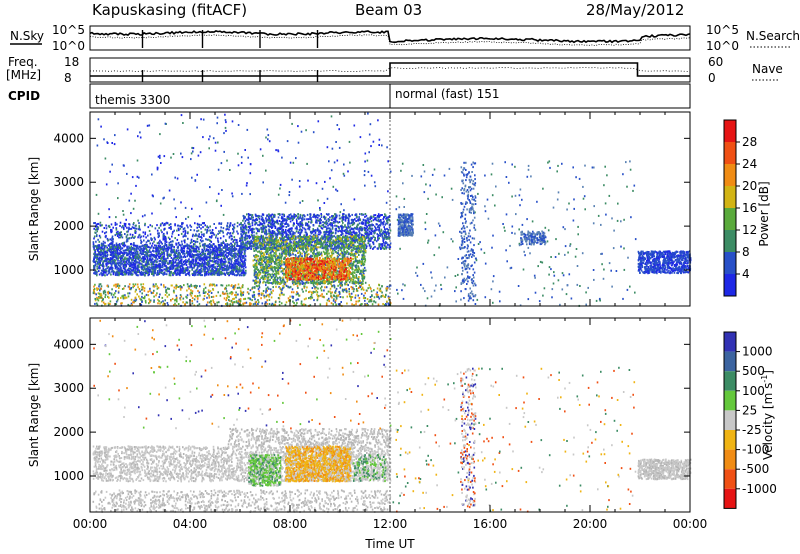  What do you see at coordinates (767, 69) in the screenshot?
I see `nave-label: Nave` at bounding box center [767, 69].